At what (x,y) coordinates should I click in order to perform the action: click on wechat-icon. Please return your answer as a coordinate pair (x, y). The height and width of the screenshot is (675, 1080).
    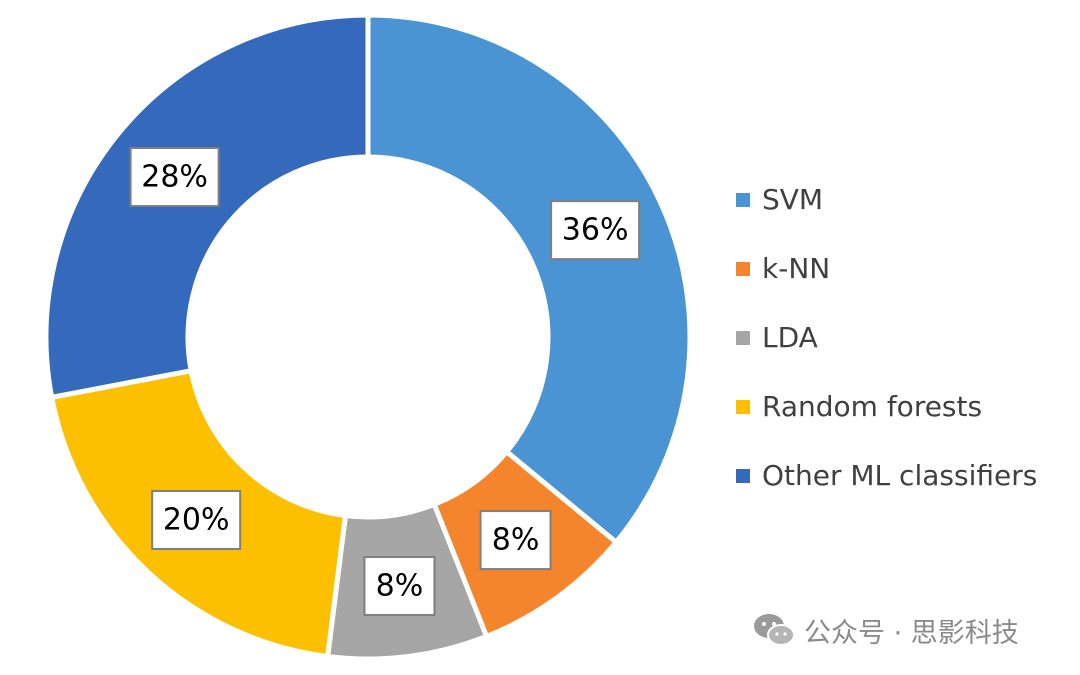
    Looking at the image, I should click on (774, 630).